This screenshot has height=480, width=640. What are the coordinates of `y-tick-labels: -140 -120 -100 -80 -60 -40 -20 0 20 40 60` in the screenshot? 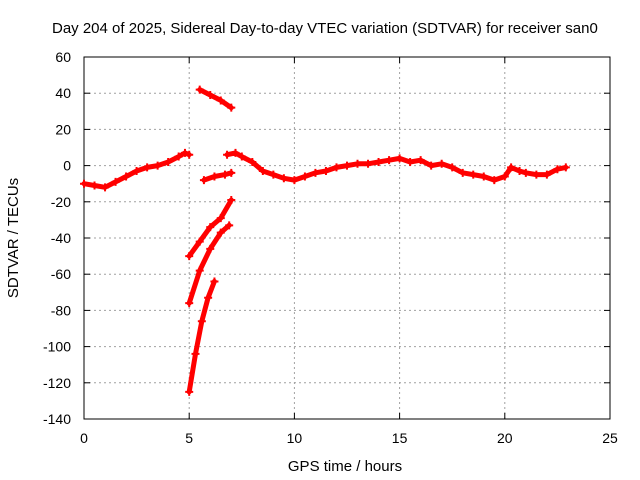 It's located at (57, 238).